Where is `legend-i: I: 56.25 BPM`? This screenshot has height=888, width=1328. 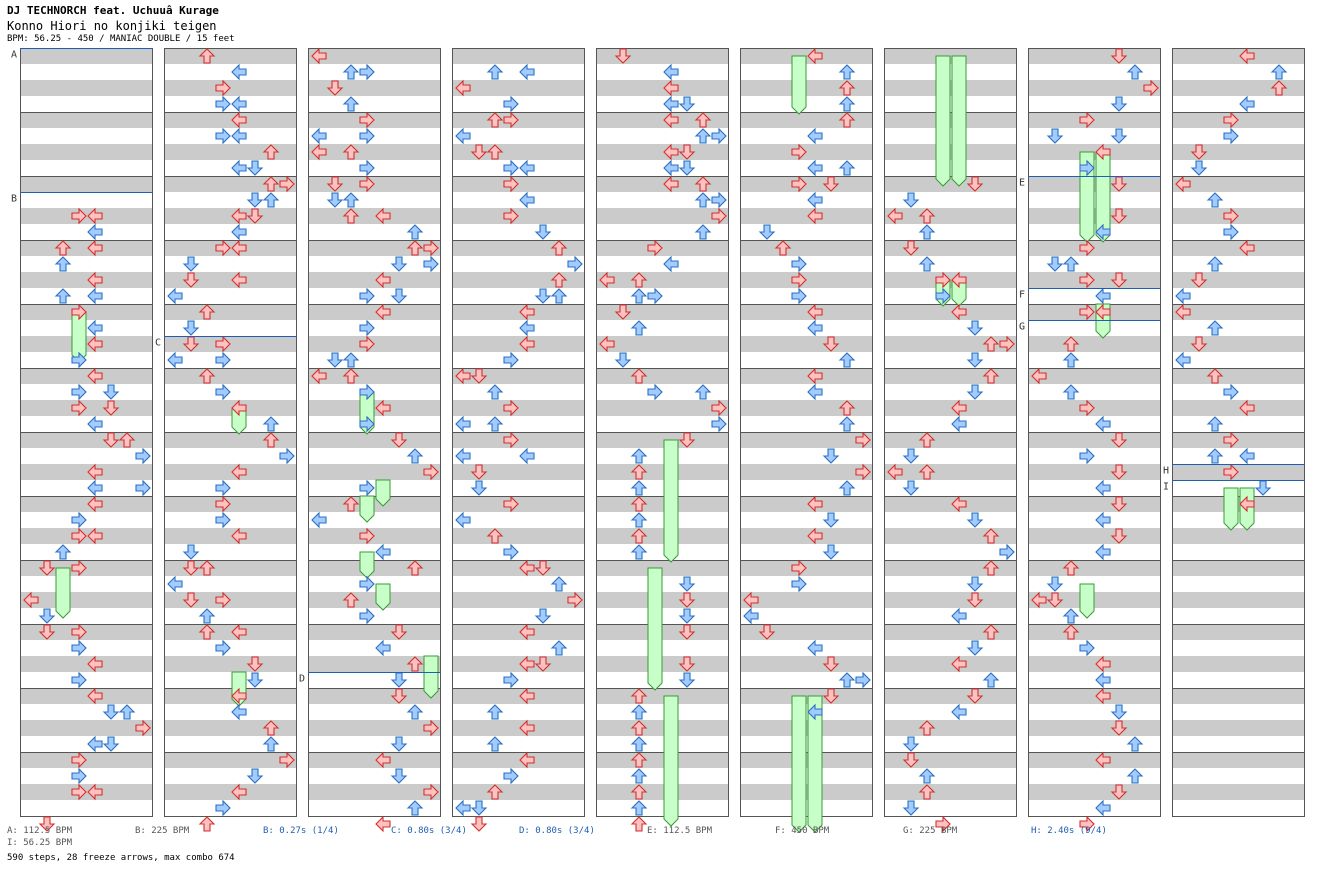 legend-i: I: 56.25 BPM is located at coordinates (40, 843).